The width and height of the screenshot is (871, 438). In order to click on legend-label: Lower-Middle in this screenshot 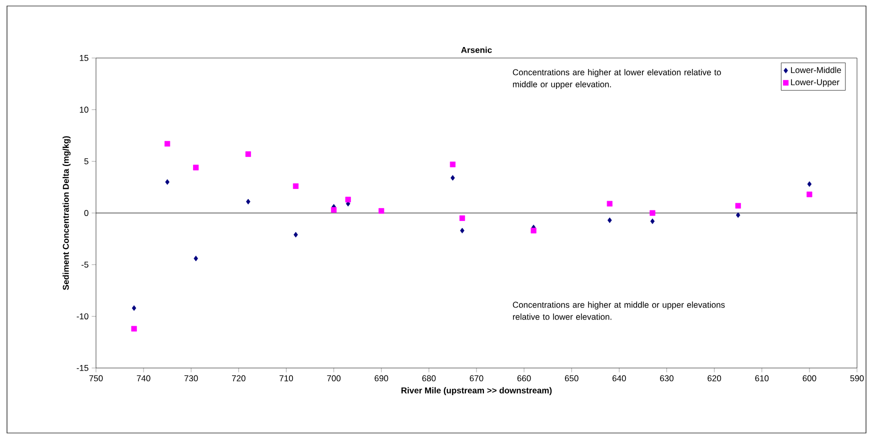, I will do `click(816, 70)`.